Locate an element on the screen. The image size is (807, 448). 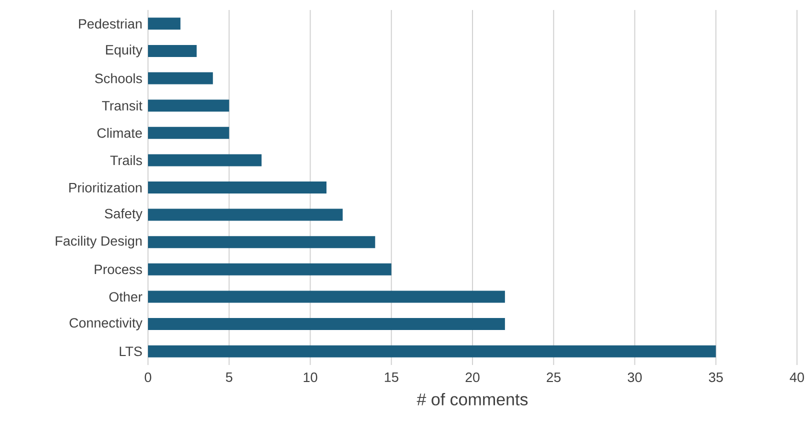
y-tick-label: Process is located at coordinates (118, 269).